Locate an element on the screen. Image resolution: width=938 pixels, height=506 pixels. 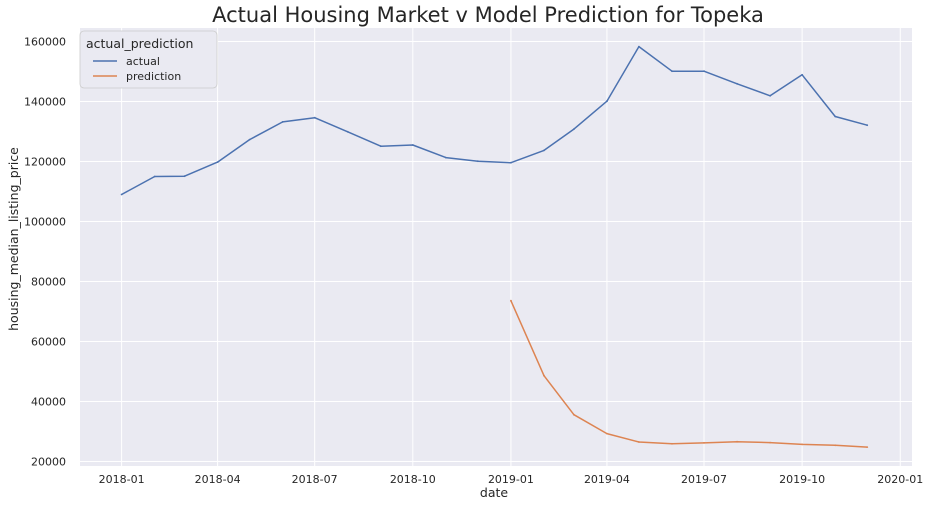
y-tick-label: 120000 is located at coordinates (45, 162).